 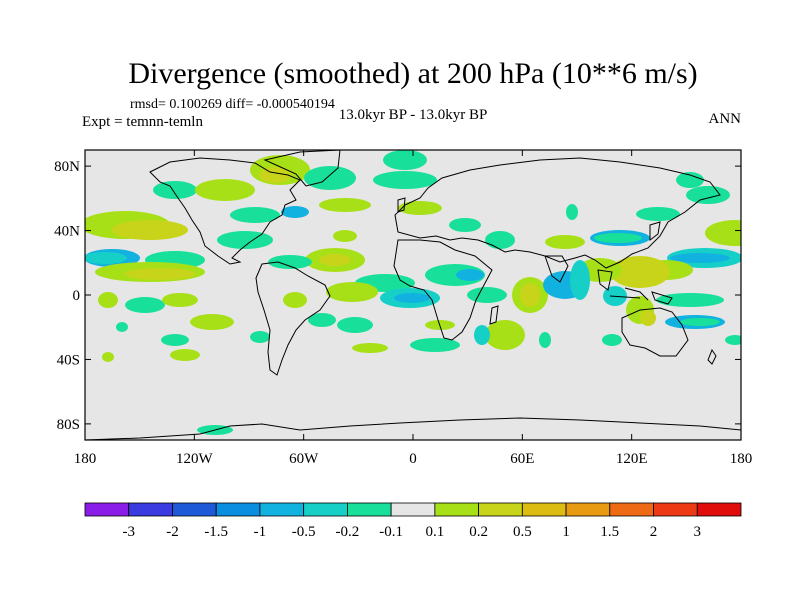 What do you see at coordinates (478, 532) in the screenshot?
I see `colorbar-label: 0.2` at bounding box center [478, 532].